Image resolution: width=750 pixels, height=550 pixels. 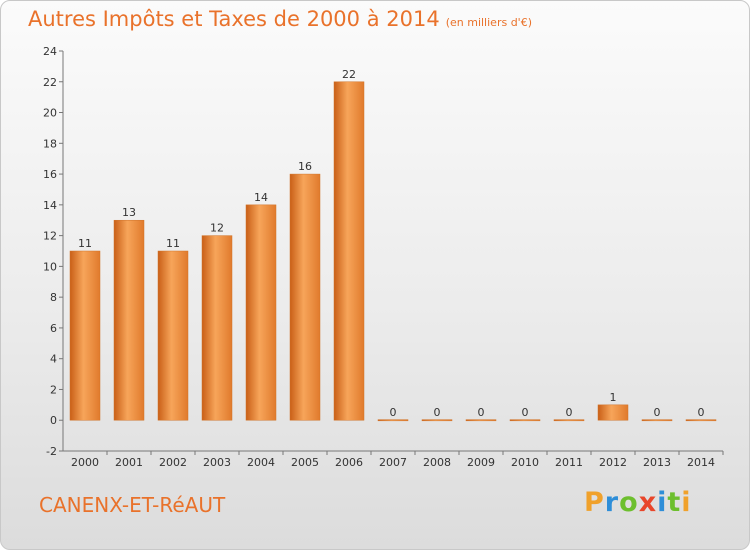 I want to click on data-label: 12, so click(x=217, y=228).